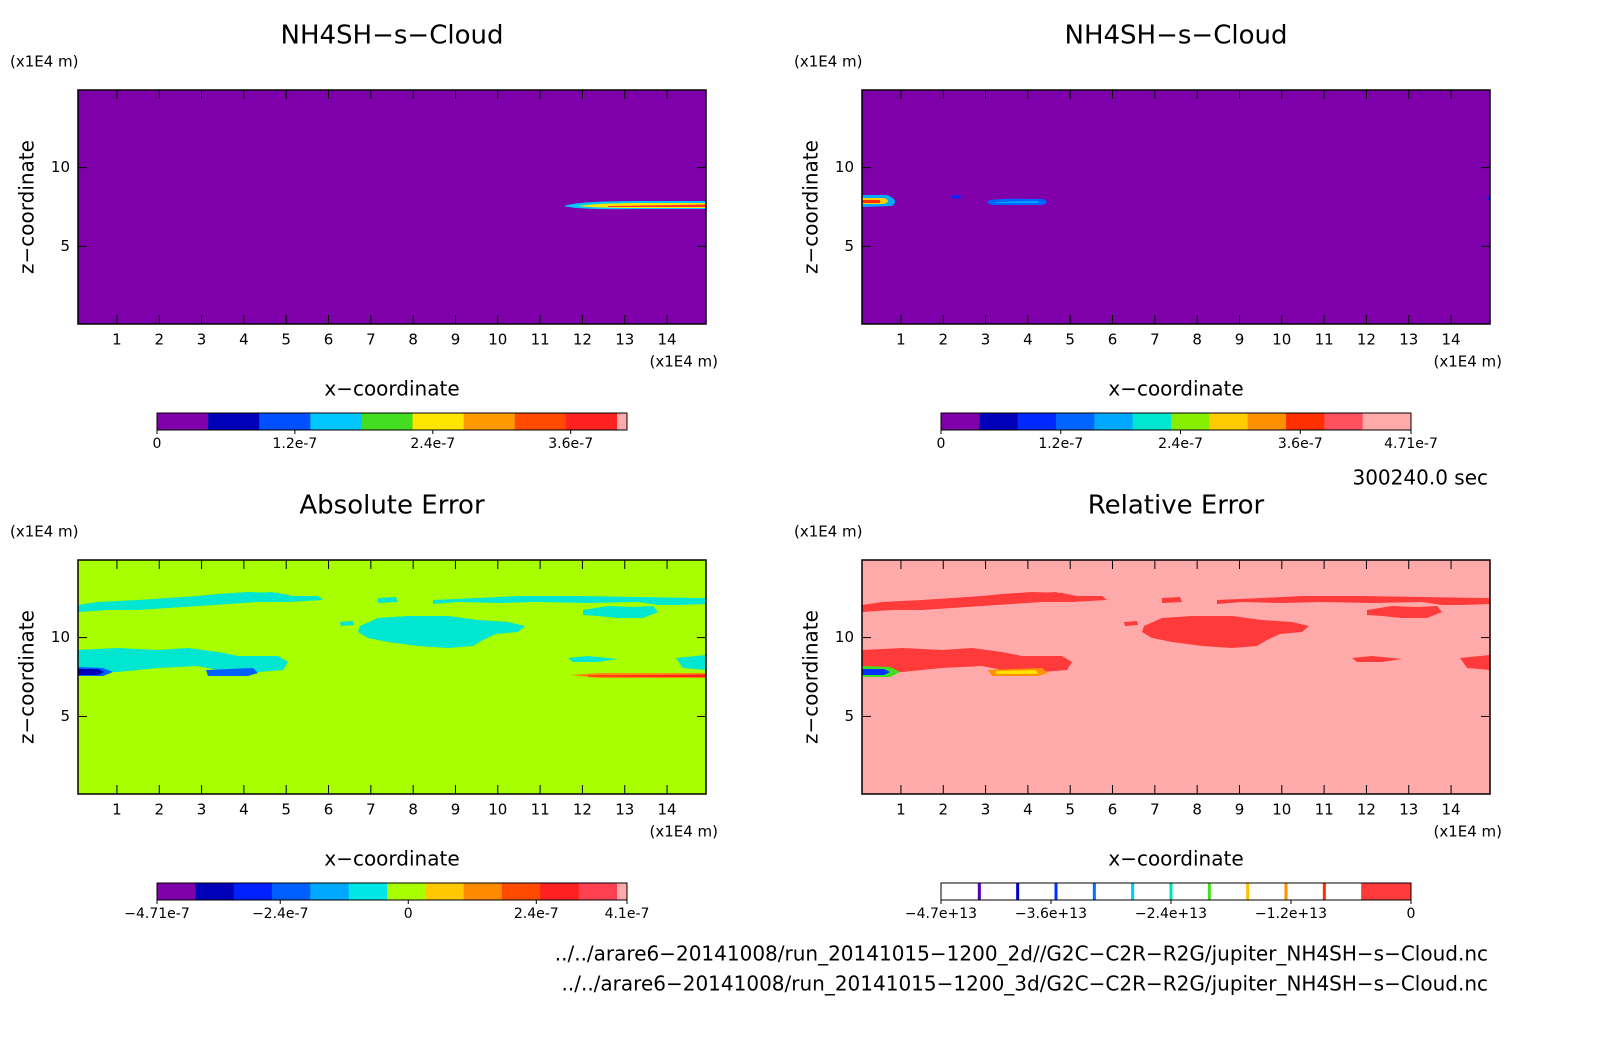 The height and width of the screenshot is (1054, 1604). I want to click on colorbar-frame, so click(392, 891).